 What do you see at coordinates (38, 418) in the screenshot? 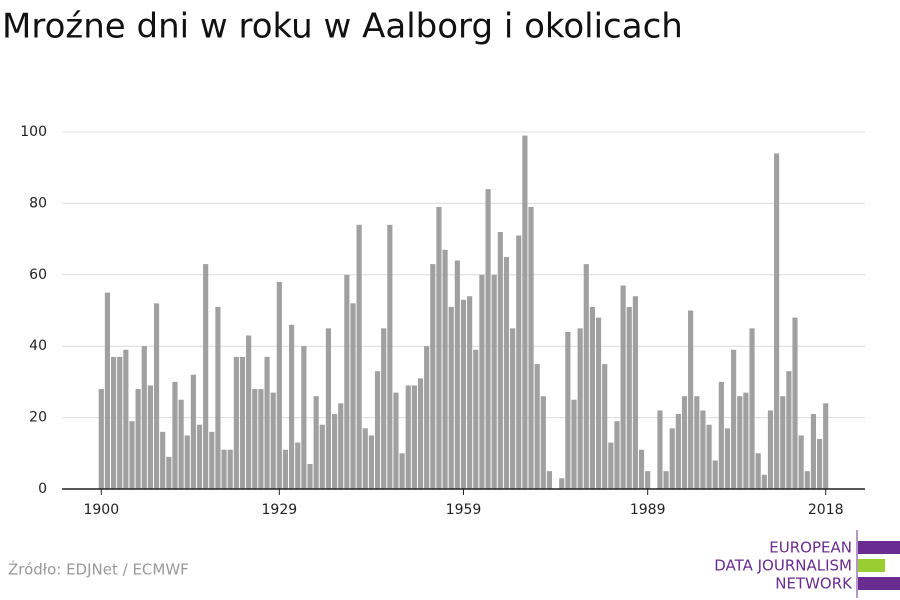
I see `y-tick-label: 20` at bounding box center [38, 418].